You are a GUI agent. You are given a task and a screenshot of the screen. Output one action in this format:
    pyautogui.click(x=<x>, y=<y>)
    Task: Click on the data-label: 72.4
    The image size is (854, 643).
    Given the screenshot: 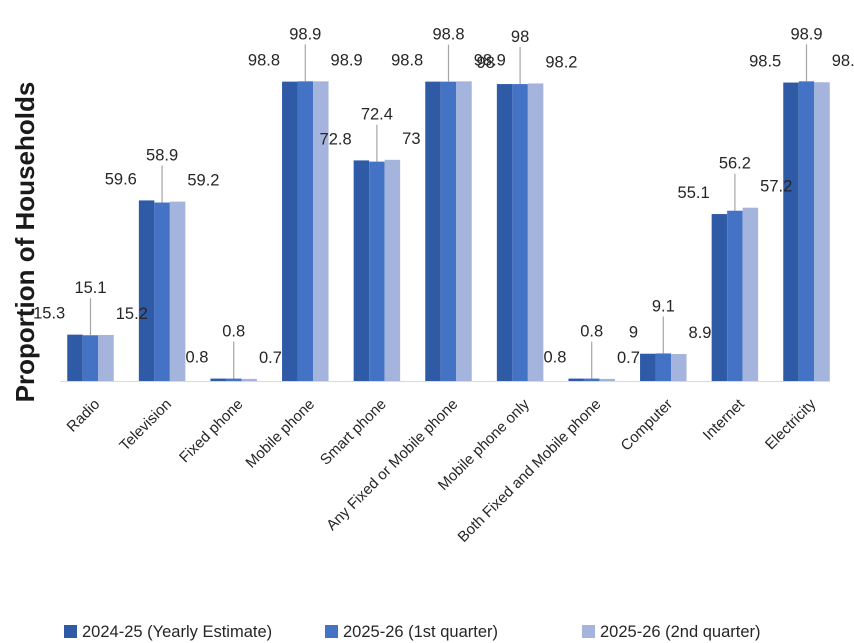 What is the action you would take?
    pyautogui.click(x=377, y=115)
    